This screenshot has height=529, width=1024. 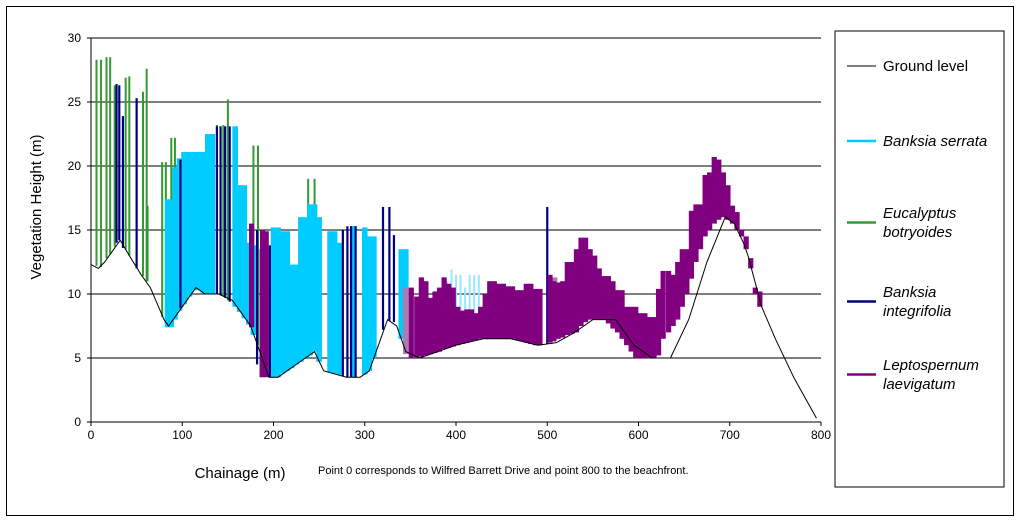 What do you see at coordinates (899, 302) in the screenshot?
I see `legend-entry-integrifolia: Banksia integrifolia` at bounding box center [899, 302].